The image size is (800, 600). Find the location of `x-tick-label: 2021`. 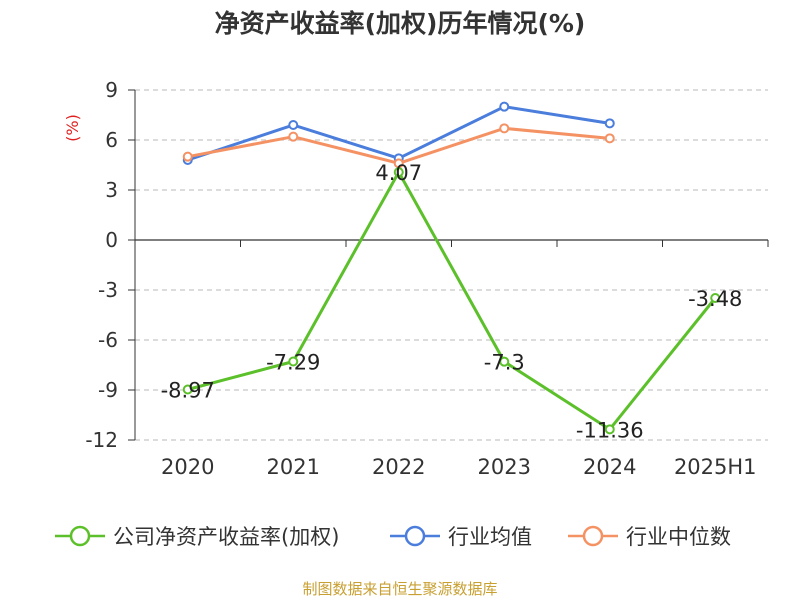

x-tick-label: 2021 is located at coordinates (293, 467).